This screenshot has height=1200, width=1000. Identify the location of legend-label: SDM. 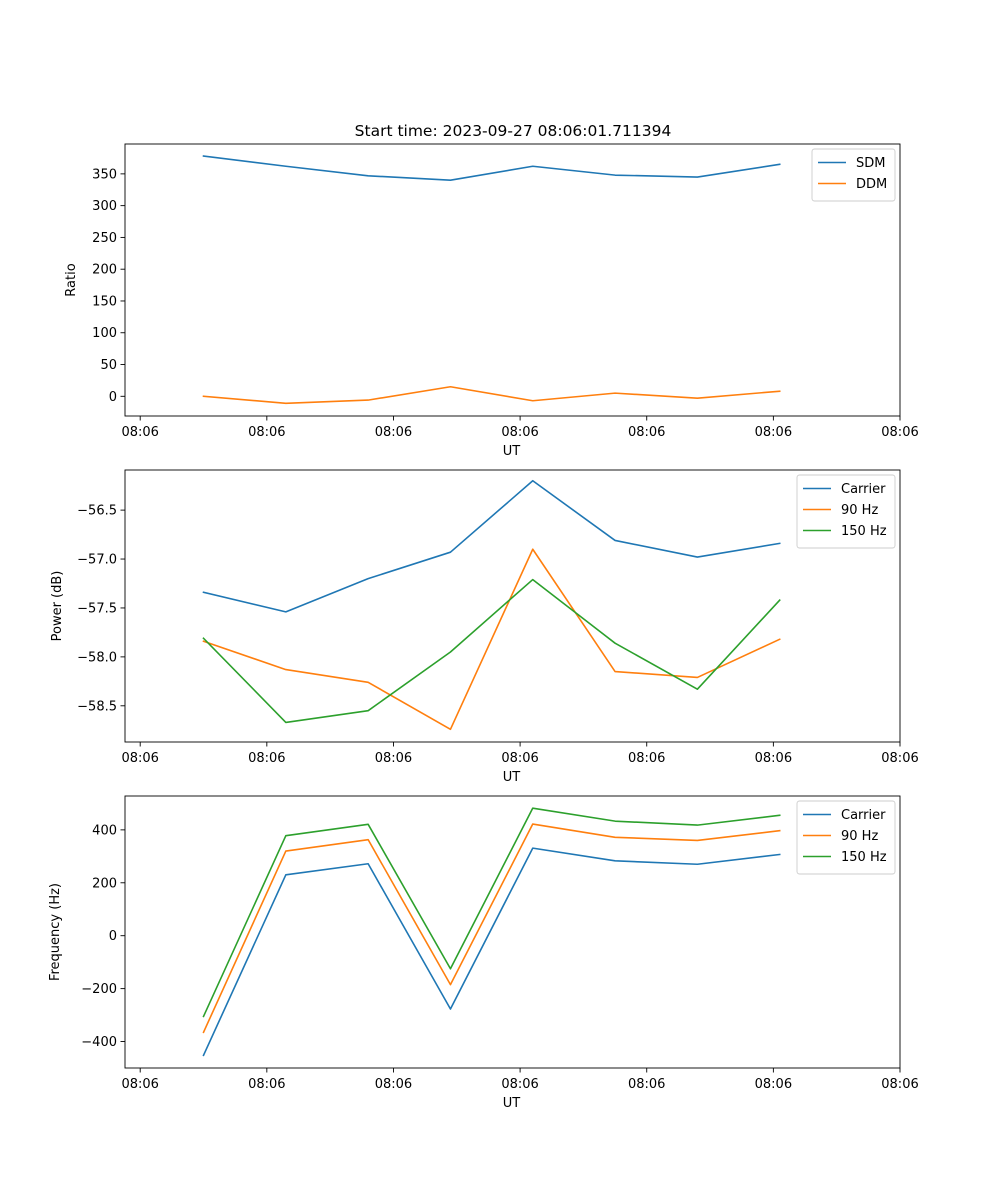
(870, 163).